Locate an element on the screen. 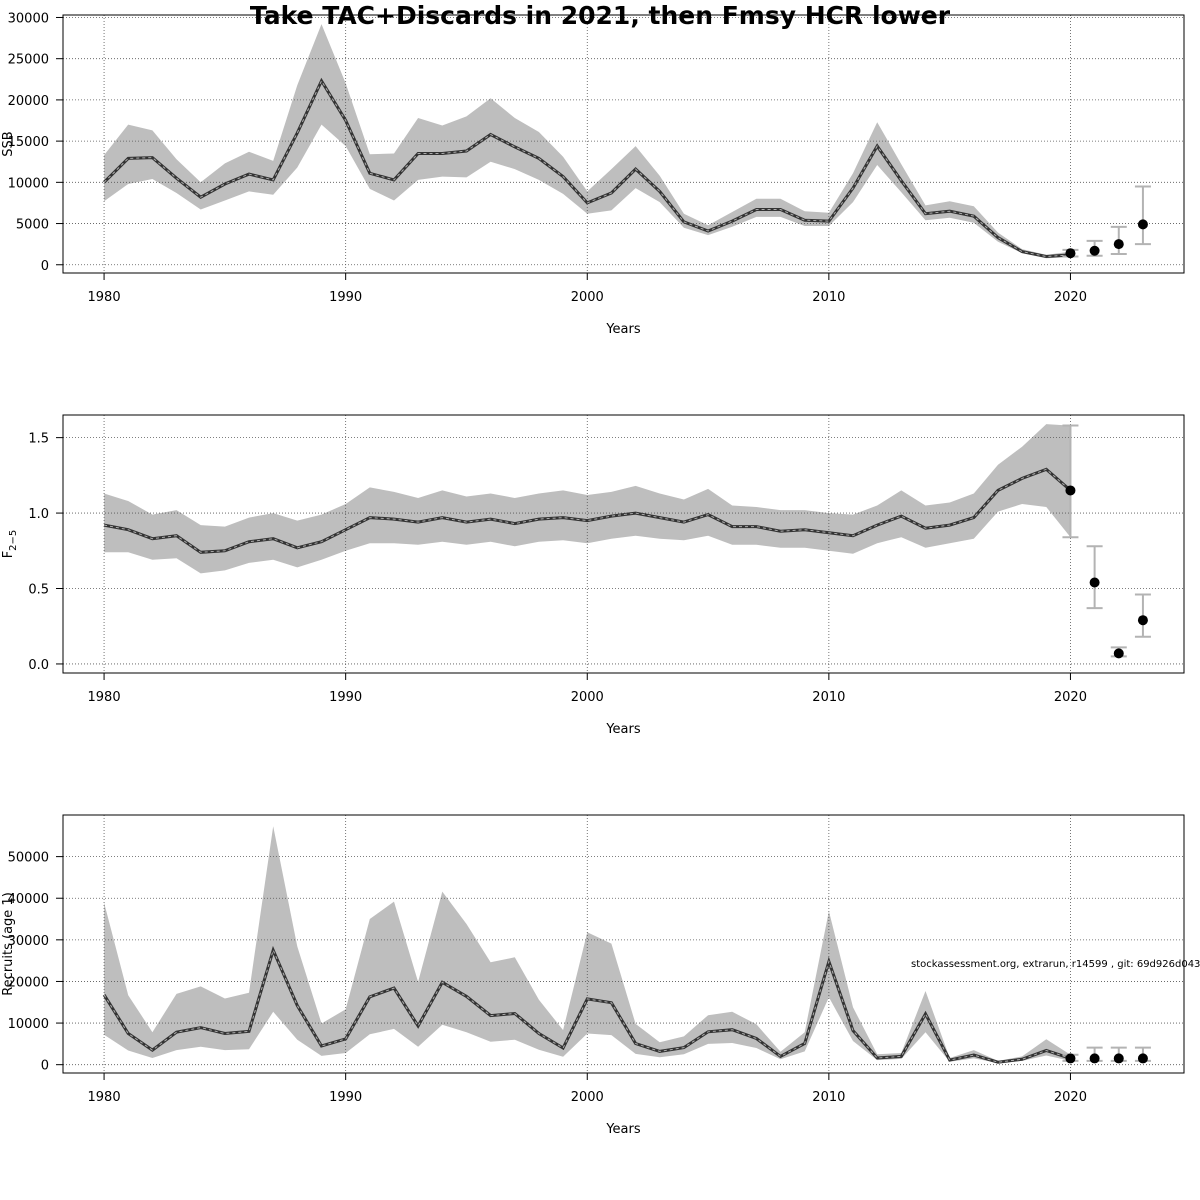  y-tick-label: 25000 is located at coordinates (28, 60).